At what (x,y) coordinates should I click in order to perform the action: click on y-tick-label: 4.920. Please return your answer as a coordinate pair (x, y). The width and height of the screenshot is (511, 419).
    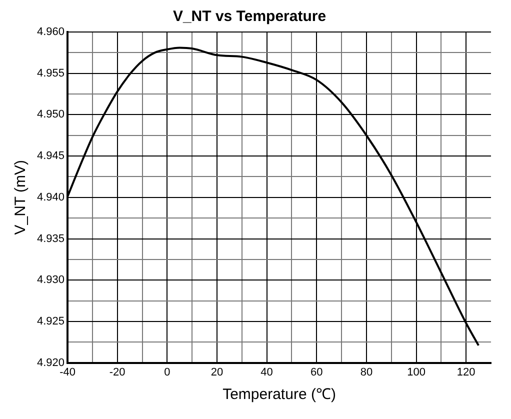
    Looking at the image, I should click on (50, 362).